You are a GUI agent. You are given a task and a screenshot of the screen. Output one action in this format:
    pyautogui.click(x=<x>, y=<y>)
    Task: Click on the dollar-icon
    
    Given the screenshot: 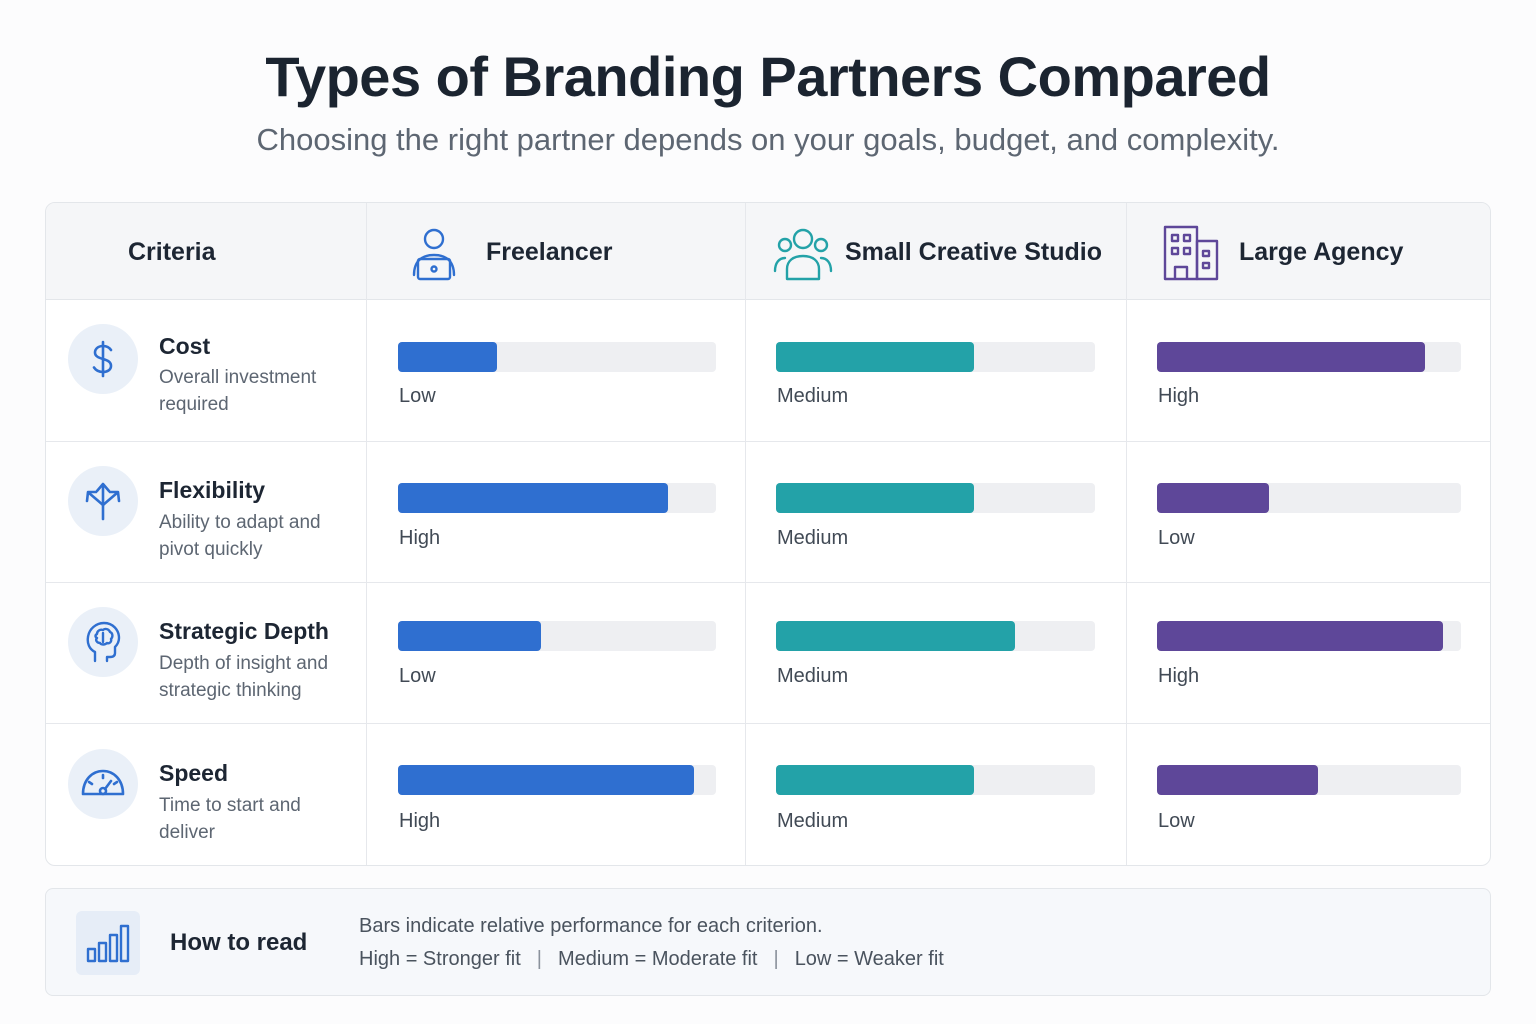 What is the action you would take?
    pyautogui.click(x=102, y=359)
    